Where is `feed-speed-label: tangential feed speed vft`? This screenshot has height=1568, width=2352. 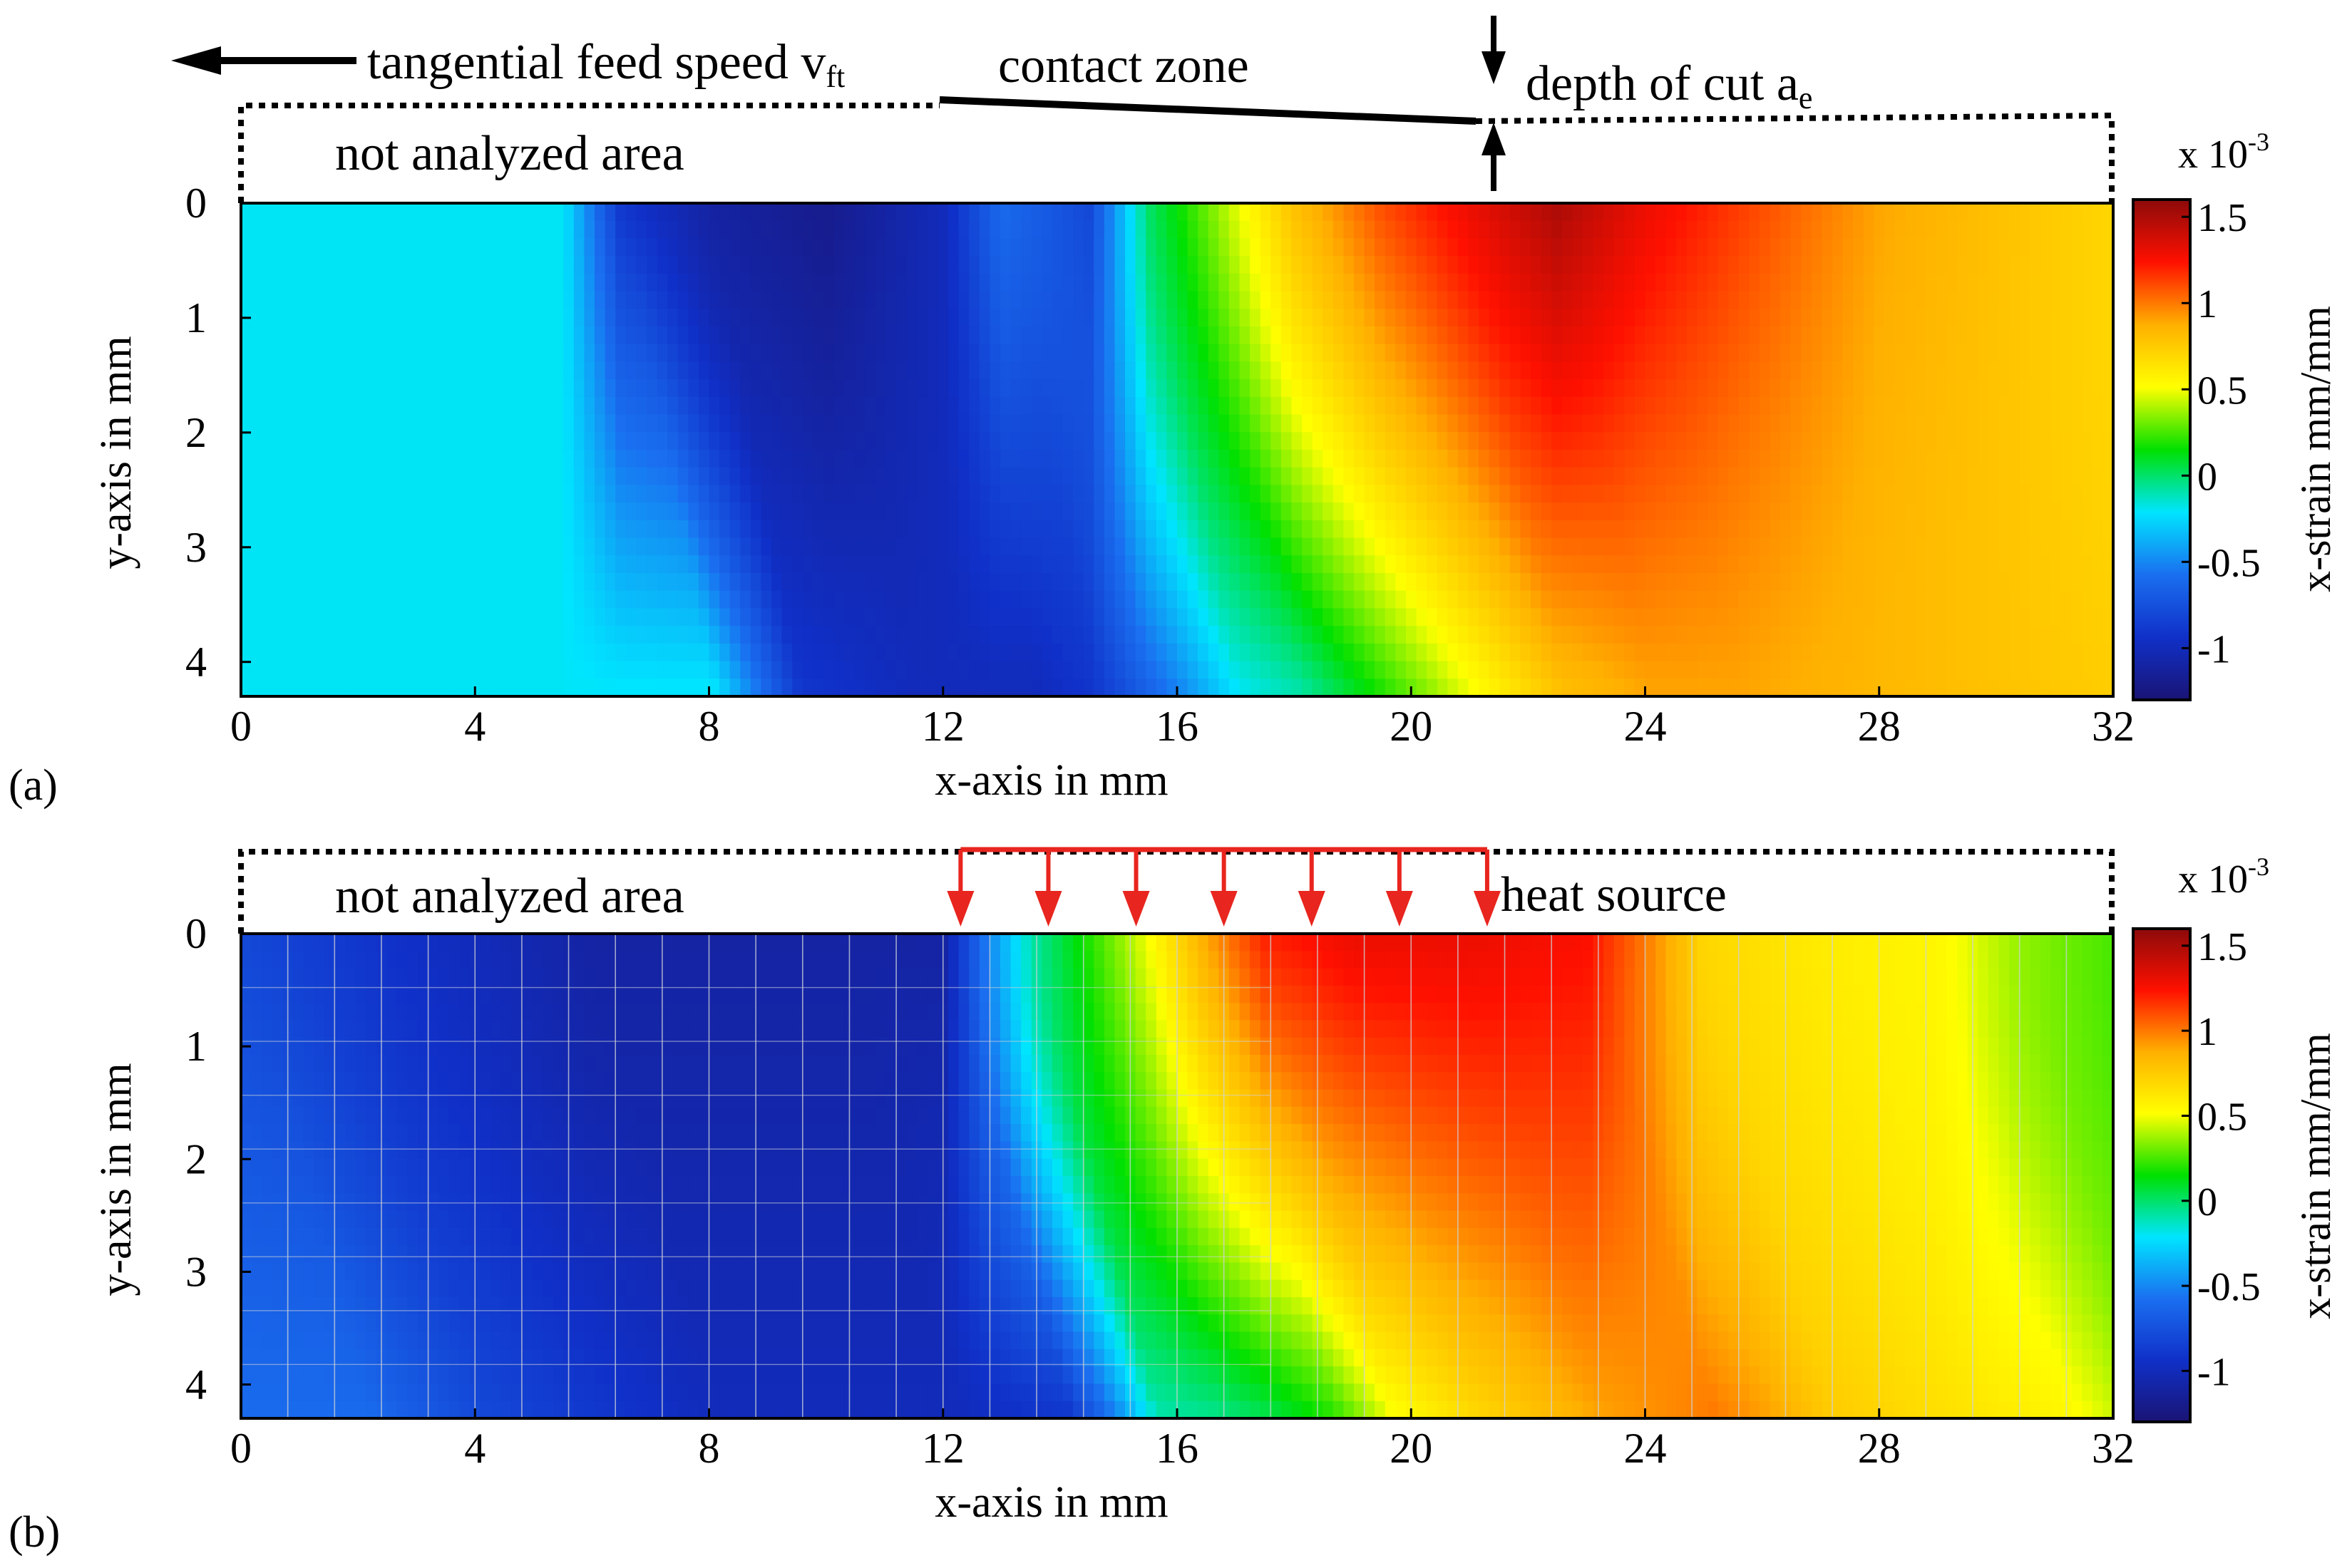 feed-speed-label: tangential feed speed vft is located at coordinates (606, 64).